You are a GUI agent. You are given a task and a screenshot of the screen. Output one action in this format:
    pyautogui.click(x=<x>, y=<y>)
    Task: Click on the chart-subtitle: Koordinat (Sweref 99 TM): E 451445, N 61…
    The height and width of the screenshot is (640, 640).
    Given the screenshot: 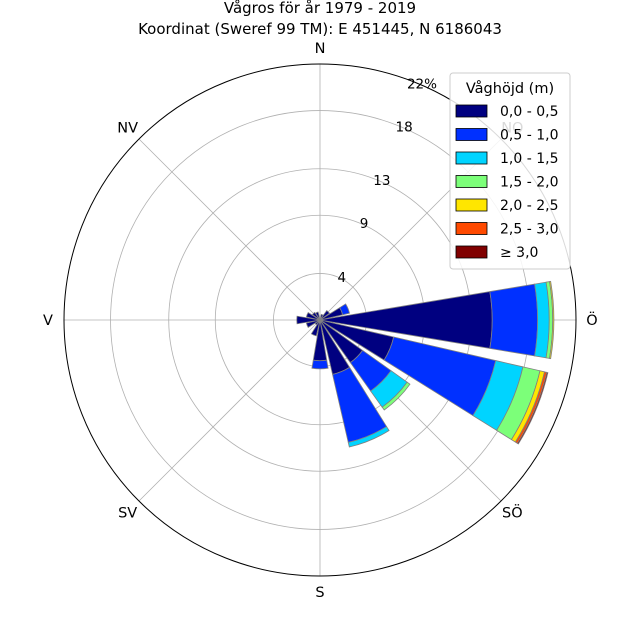 What is the action you would take?
    pyautogui.click(x=320, y=29)
    